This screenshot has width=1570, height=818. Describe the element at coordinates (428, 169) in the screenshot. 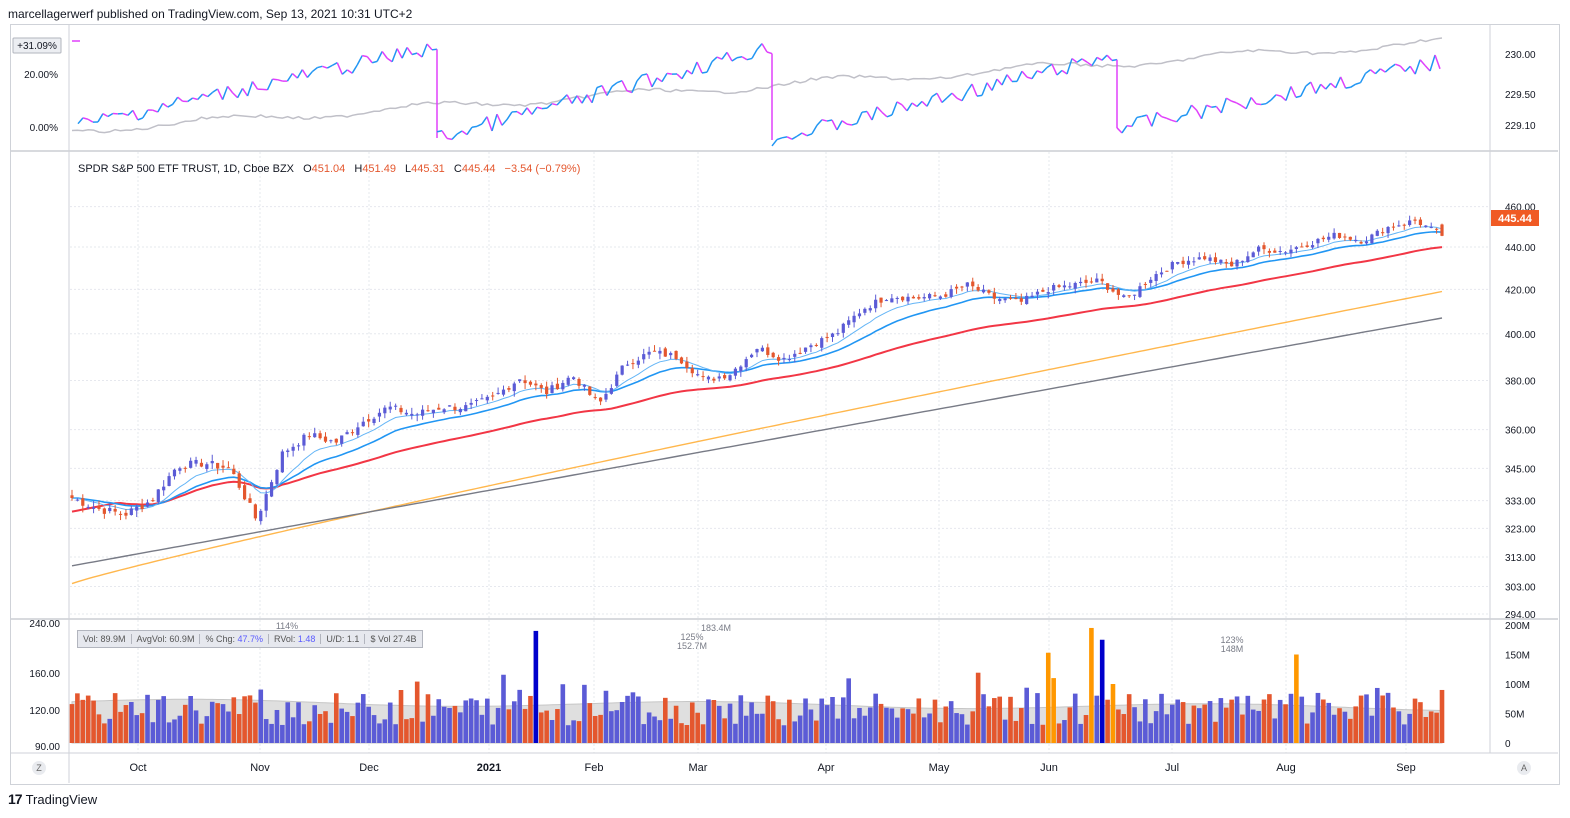

I see `legend-low: 445.31` at that location.